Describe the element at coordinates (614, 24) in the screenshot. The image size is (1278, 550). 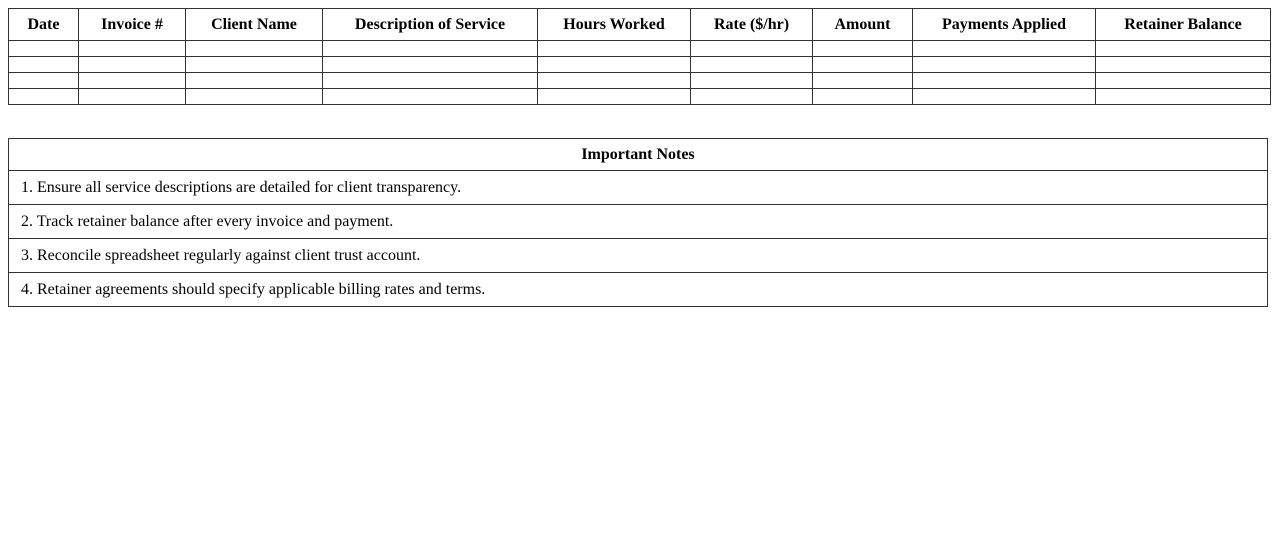
I see `column-header-hours-worked: Hours Worked` at that location.